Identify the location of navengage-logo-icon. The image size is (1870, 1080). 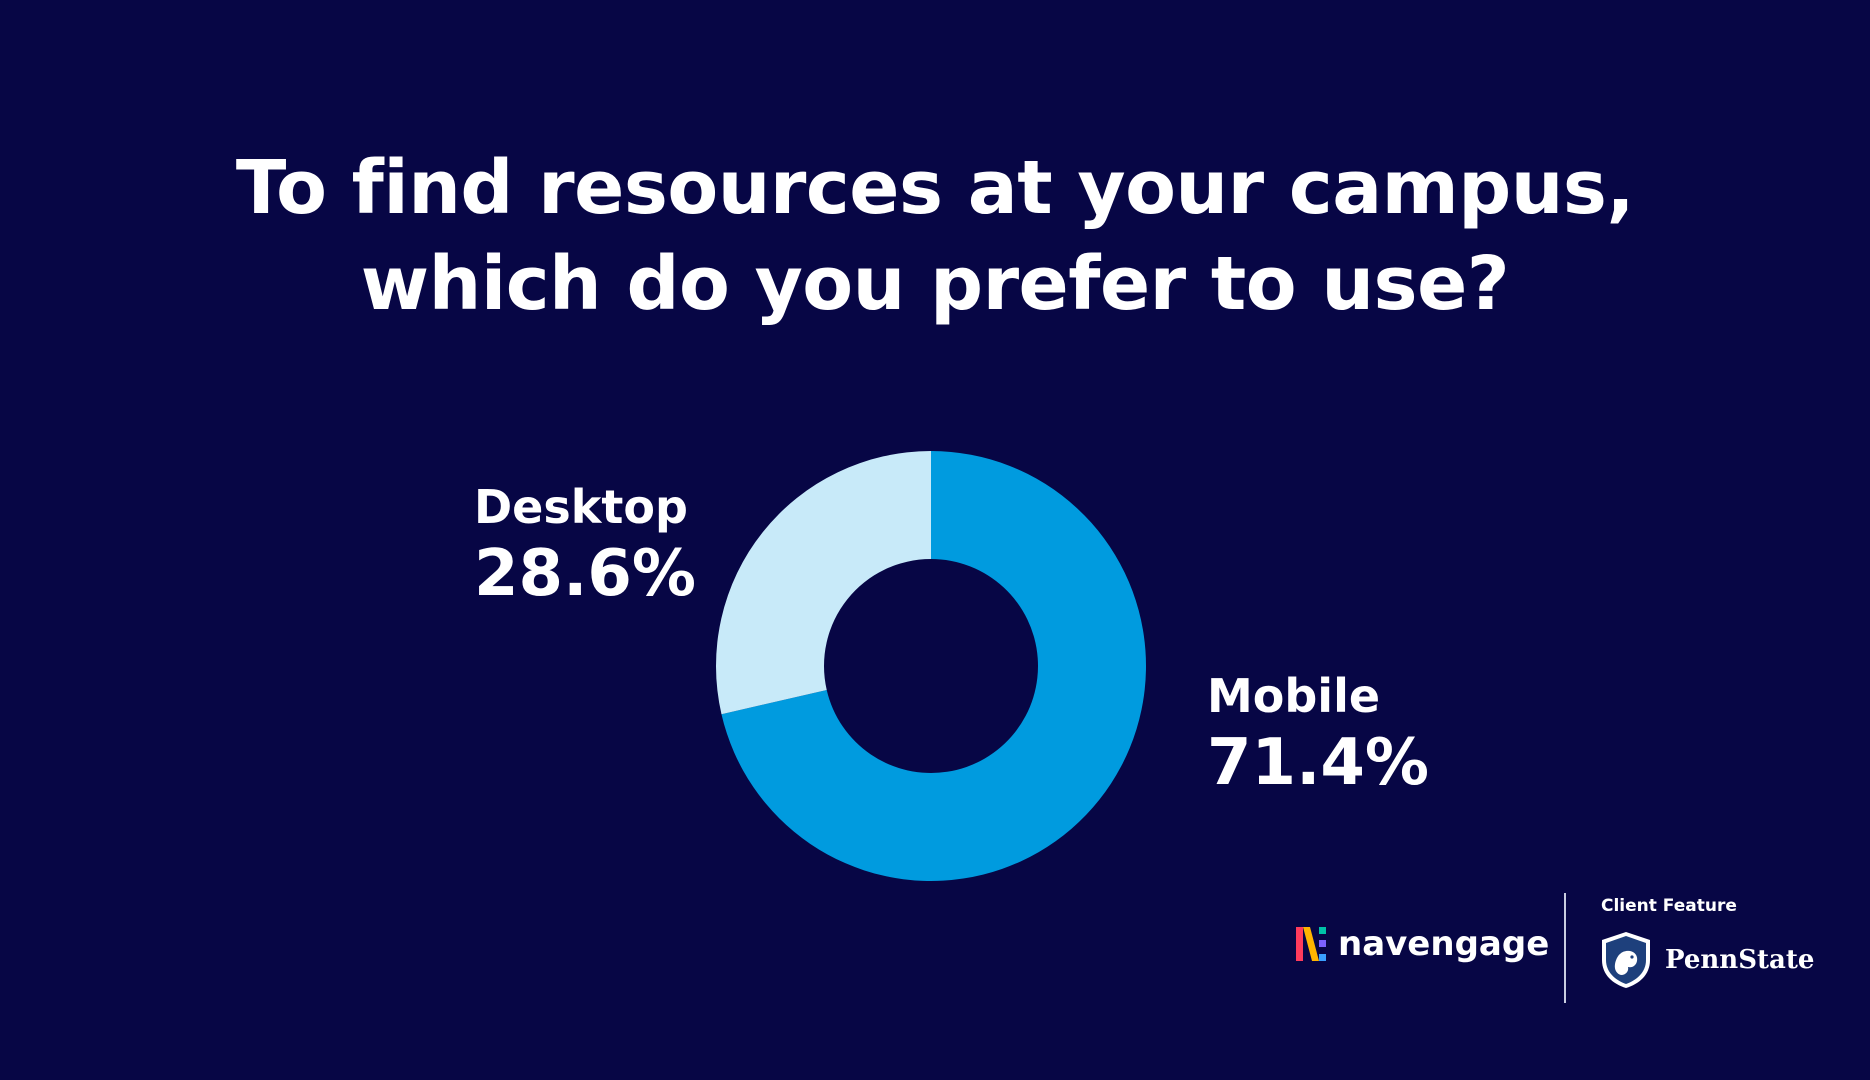
(1311, 944).